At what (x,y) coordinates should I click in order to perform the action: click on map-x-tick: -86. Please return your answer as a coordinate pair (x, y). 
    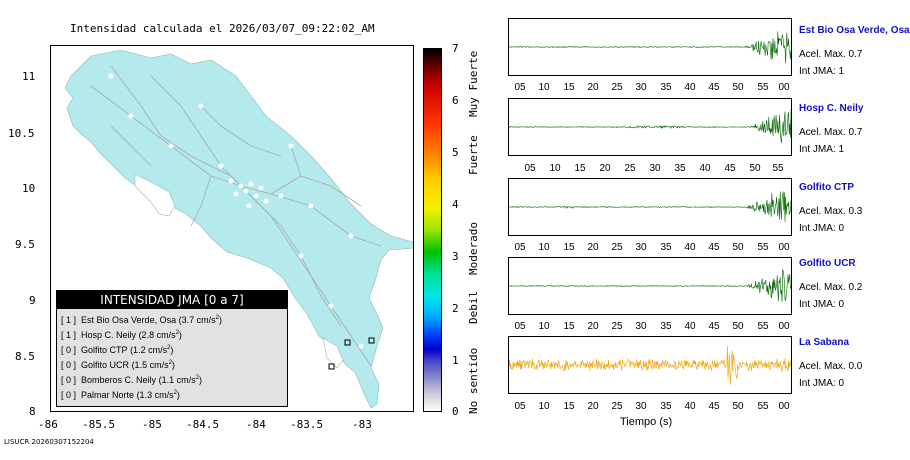
    Looking at the image, I should click on (48, 424).